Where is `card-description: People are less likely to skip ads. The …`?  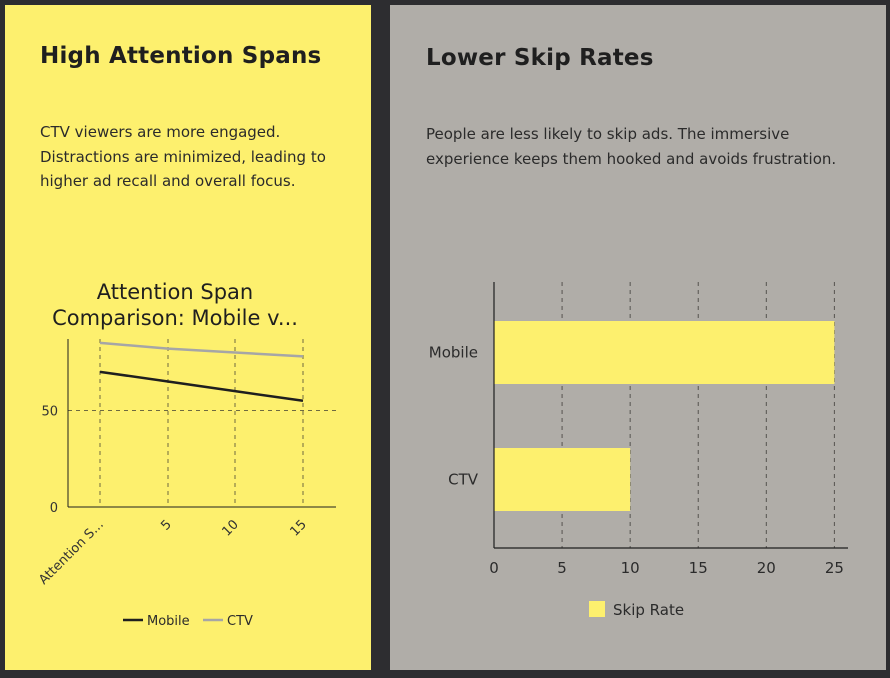
card-description: People are less likely to skip ads. The … is located at coordinates (631, 146).